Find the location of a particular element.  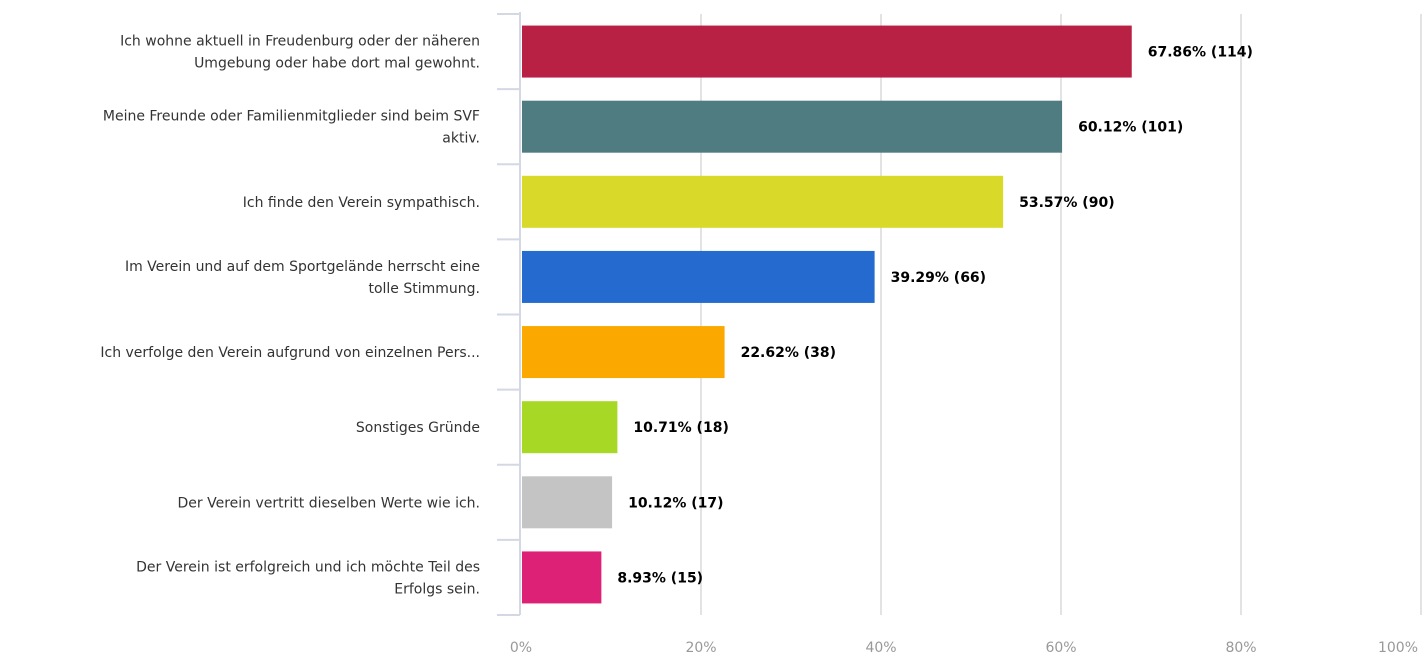

x-tick-labels: 0% 20% 40% 60% 80% 100% is located at coordinates (964, 648).